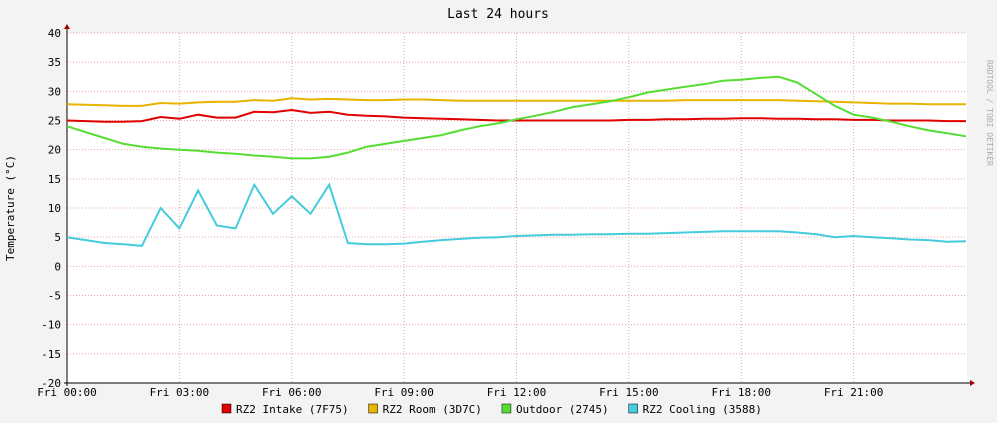 Image resolution: width=997 pixels, height=423 pixels. What do you see at coordinates (517, 392) in the screenshot?
I see `x-tick-label: Fri 12:00` at bounding box center [517, 392].